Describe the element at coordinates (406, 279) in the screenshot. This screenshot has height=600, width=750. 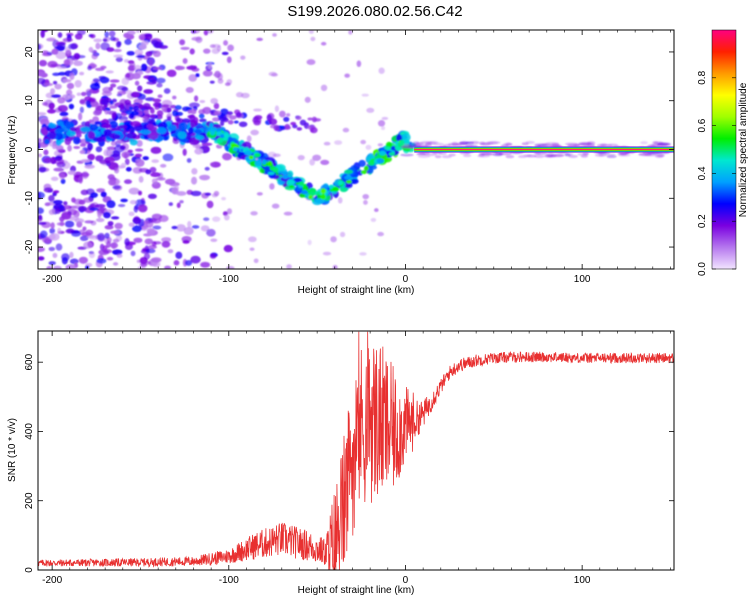
I see `spectrogram-x-tick-label: 0` at that location.